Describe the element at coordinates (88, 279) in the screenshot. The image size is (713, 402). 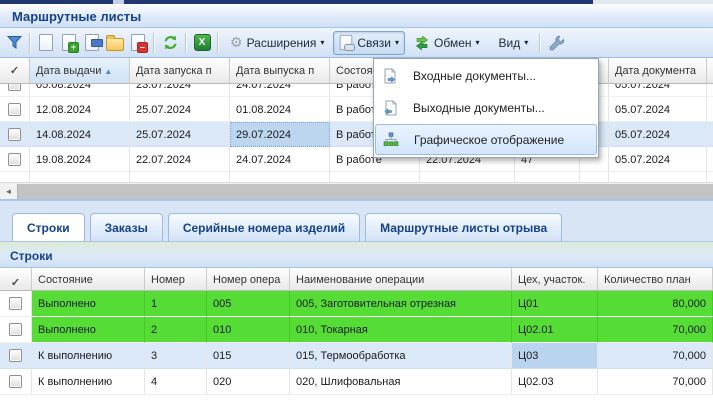
I see `column-header-state: Состояние` at that location.